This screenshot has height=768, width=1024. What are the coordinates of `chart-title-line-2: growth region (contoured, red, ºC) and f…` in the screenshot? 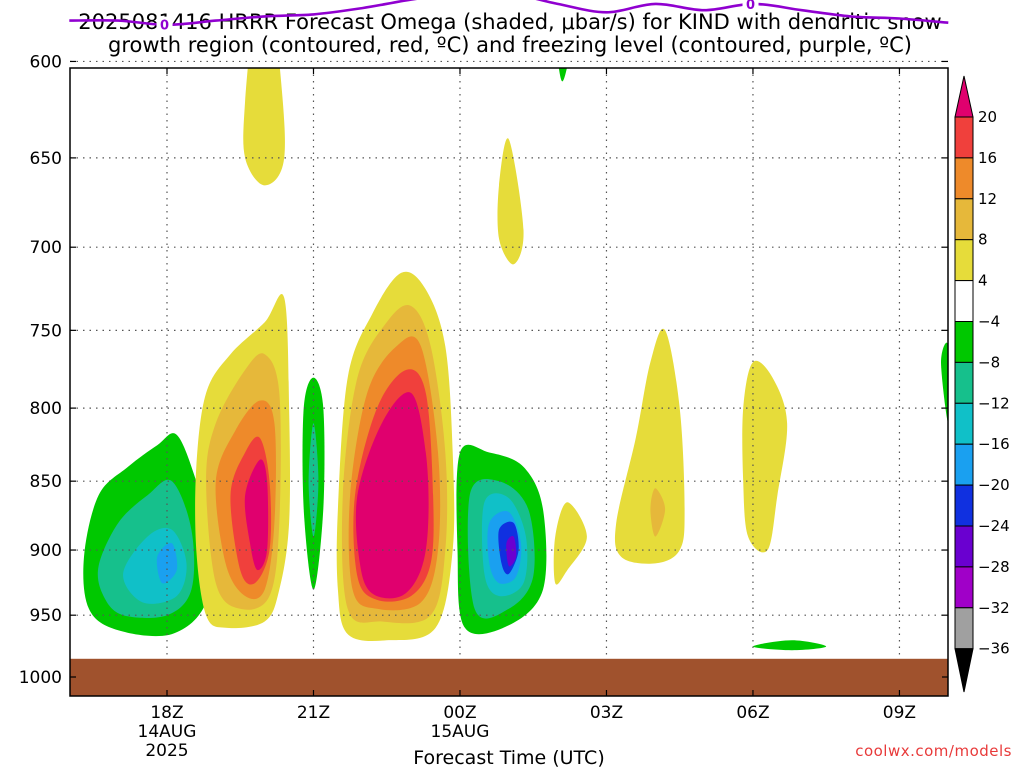 It's located at (510, 45).